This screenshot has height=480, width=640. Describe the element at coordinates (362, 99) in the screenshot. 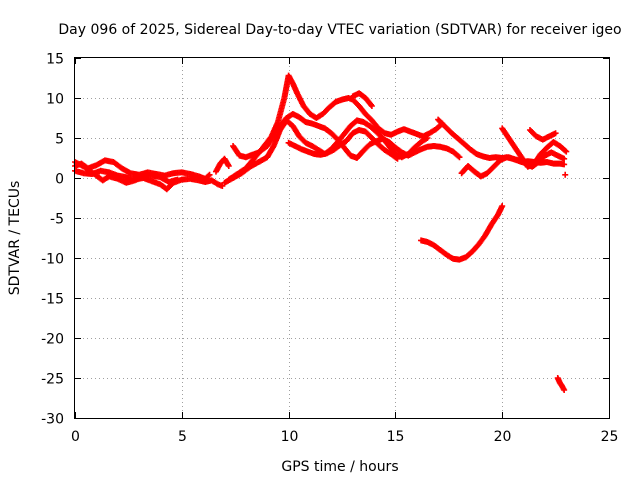

I see `series-prn-i` at that location.